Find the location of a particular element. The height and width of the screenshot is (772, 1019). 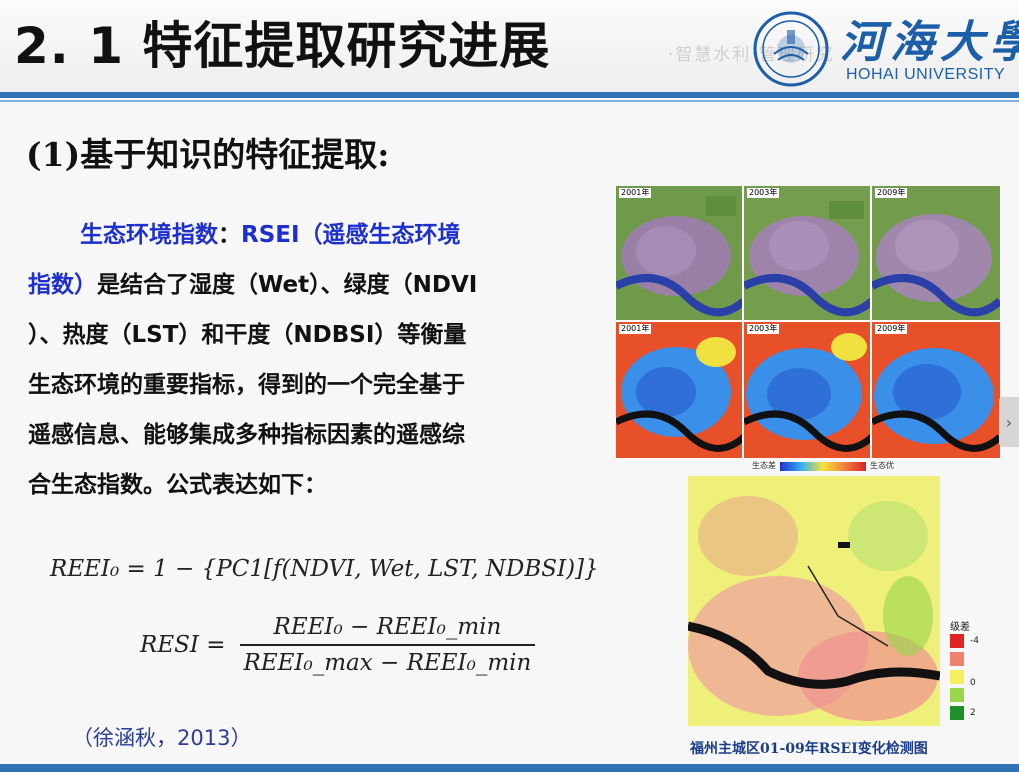

citation: （徐涵秋，2013） is located at coordinates (162, 738).